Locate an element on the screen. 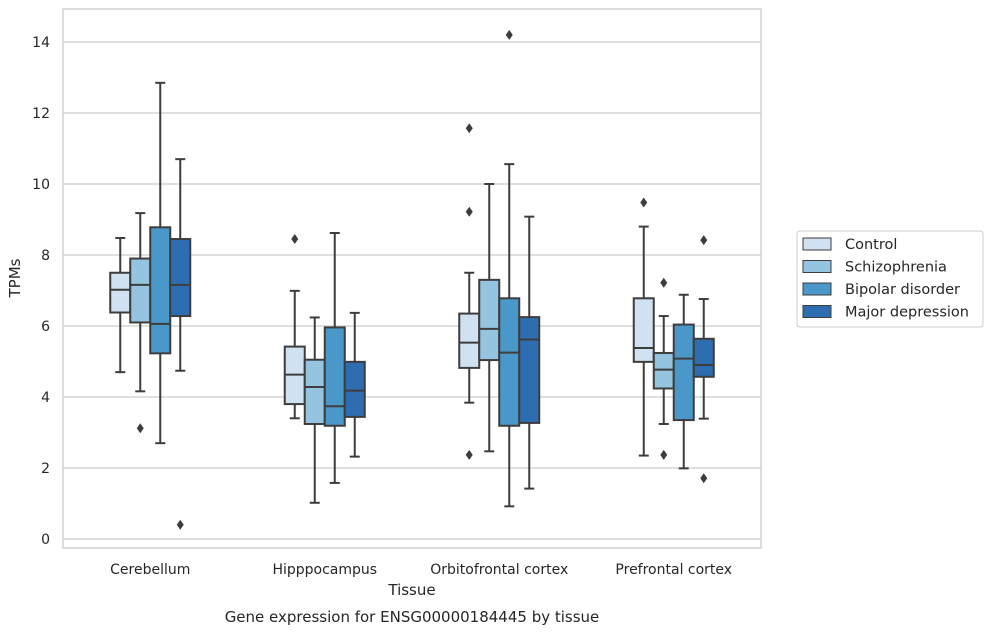 This screenshot has width=992, height=634. y-tick-label: 8 is located at coordinates (45, 256).